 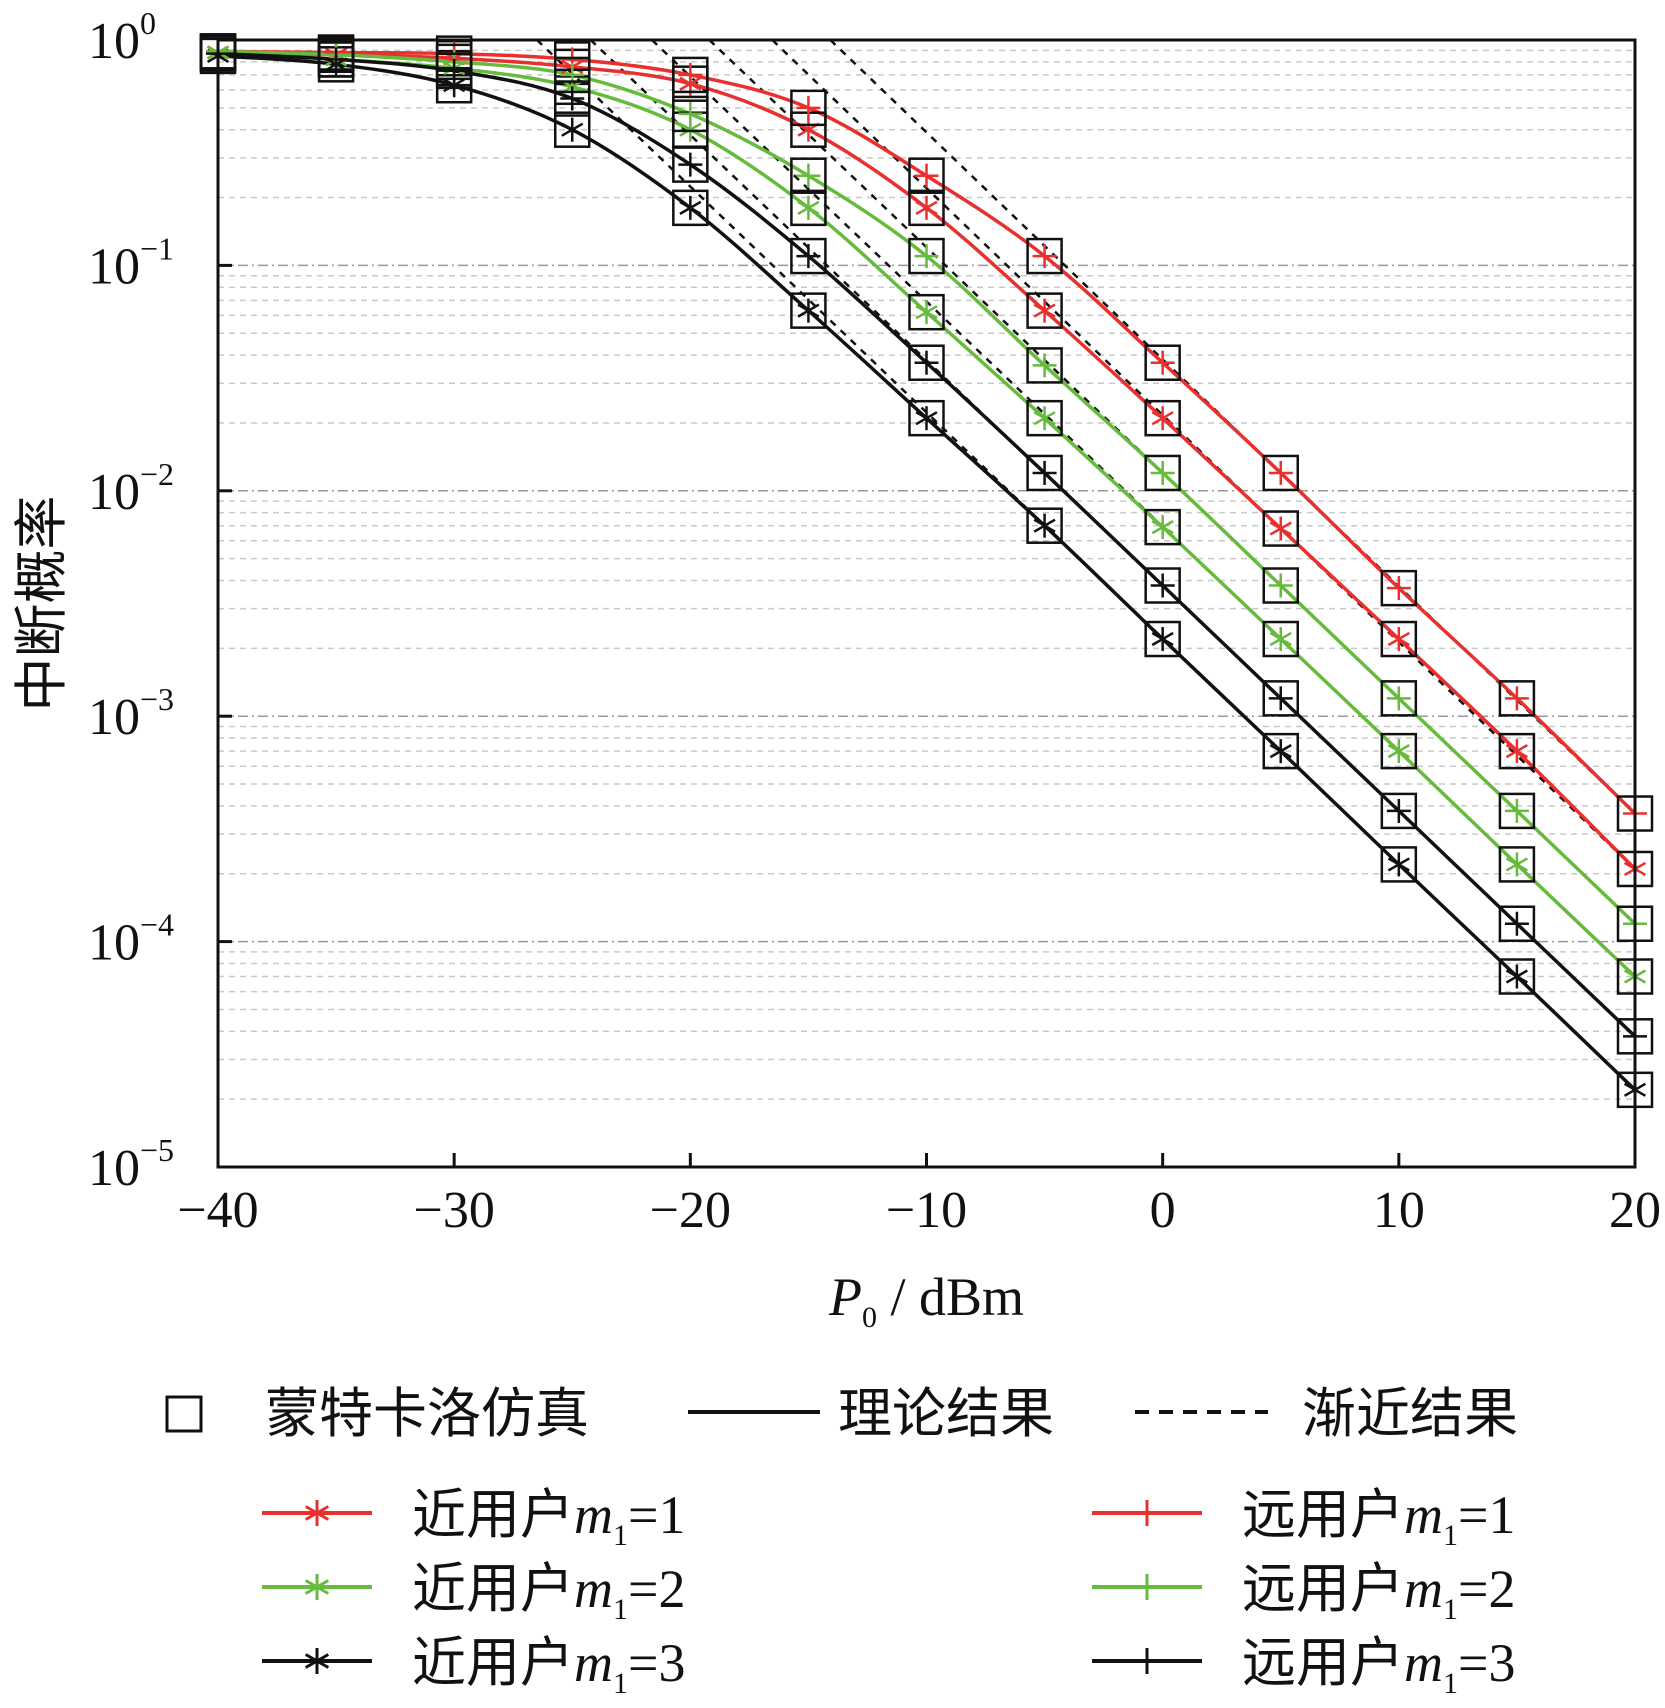 I want to click on legend-item-far-m2: 远用户m1=2, so click(x=1303, y=1592).